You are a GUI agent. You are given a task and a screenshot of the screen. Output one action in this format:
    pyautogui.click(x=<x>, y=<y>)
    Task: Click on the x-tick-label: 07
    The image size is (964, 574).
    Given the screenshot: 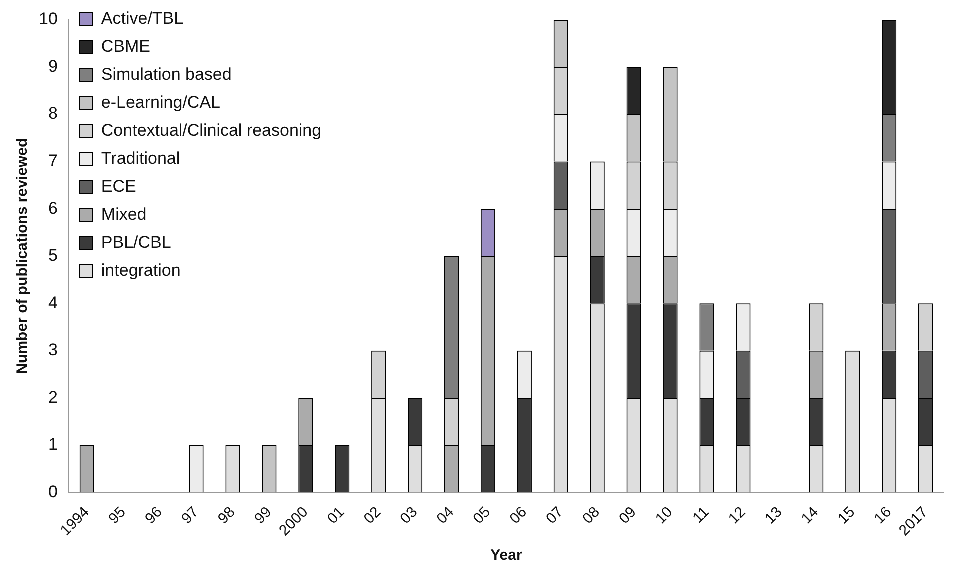 What is the action you would take?
    pyautogui.click(x=555, y=516)
    